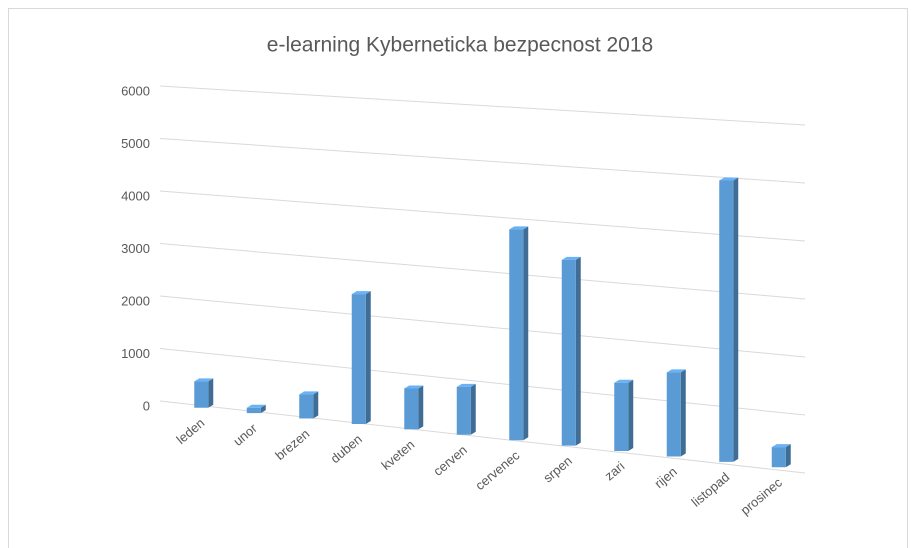  I want to click on y-tick-label: 4000, so click(135, 195).